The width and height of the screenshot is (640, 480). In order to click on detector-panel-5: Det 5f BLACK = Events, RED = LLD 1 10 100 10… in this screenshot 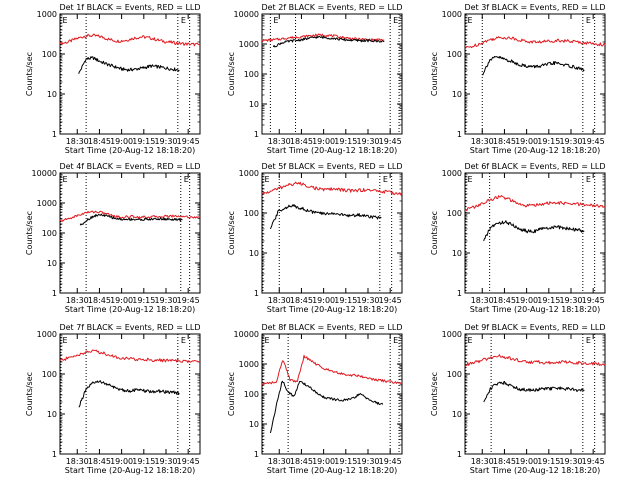, I will do `click(315, 238)`.